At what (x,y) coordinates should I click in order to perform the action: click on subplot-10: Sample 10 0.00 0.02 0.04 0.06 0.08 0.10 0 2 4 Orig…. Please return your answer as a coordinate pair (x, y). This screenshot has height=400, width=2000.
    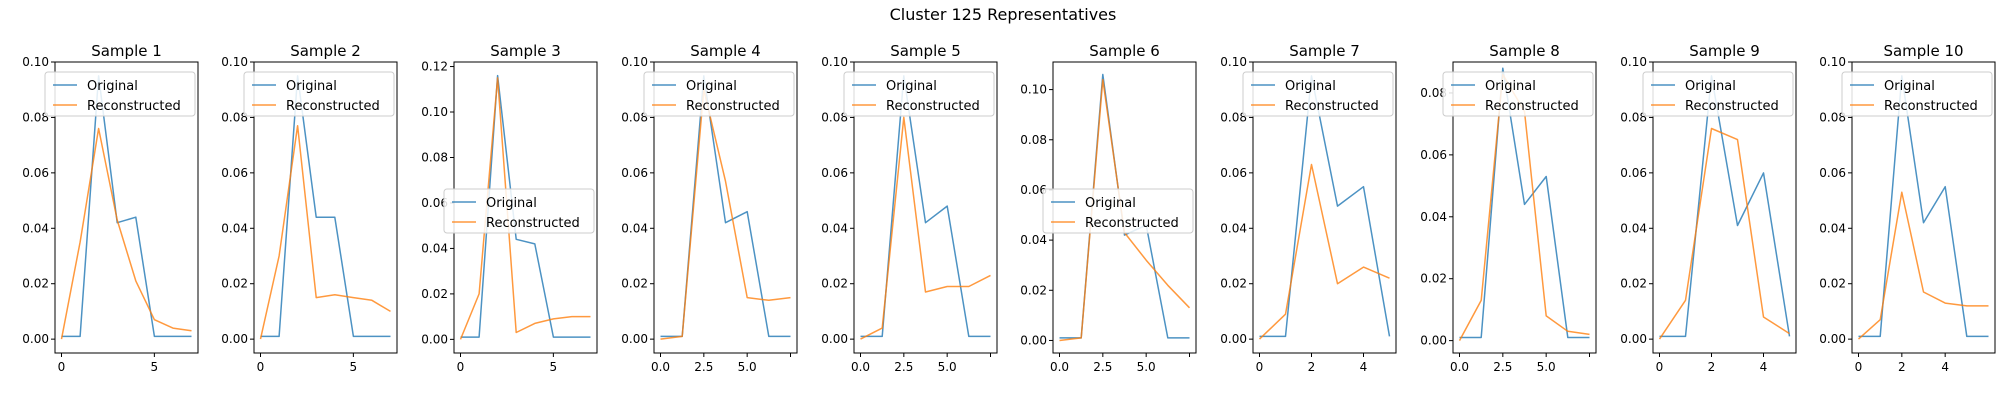
    Looking at the image, I should click on (1907, 208).